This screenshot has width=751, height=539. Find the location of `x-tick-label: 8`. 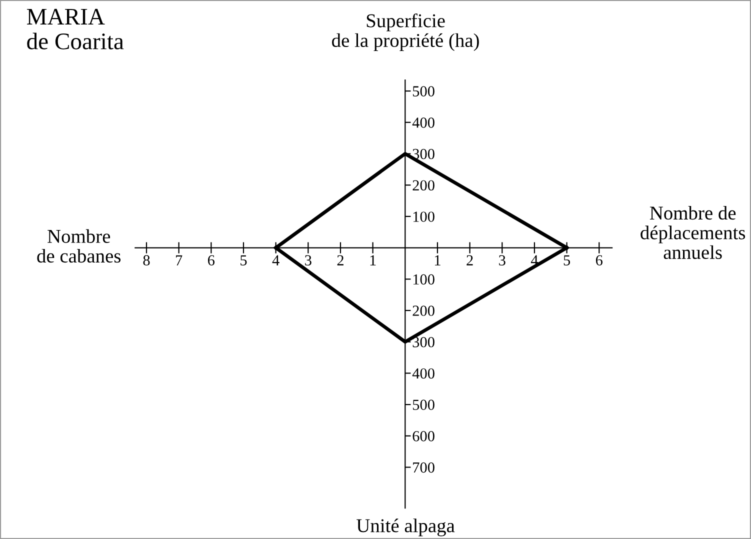

x-tick-label: 8 is located at coordinates (146, 260).